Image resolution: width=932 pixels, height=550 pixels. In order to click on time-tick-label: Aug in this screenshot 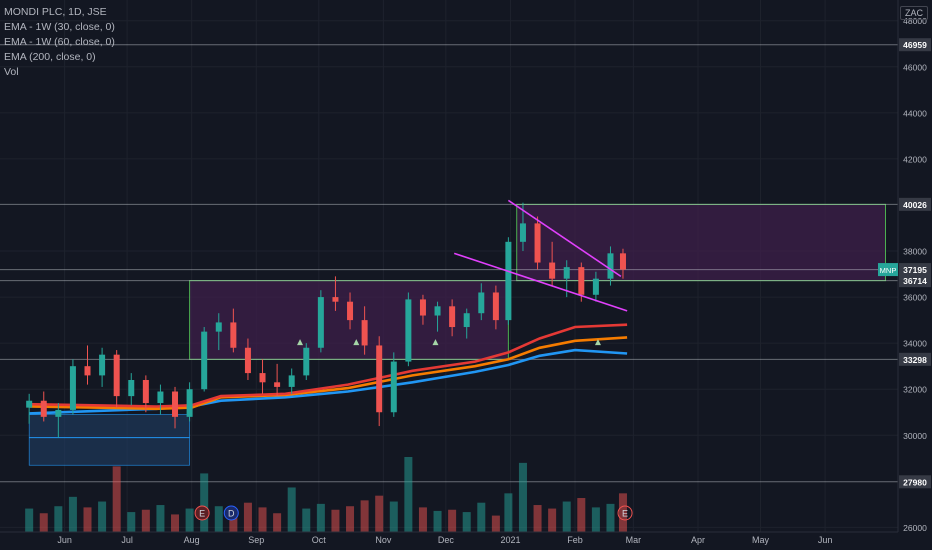, I will do `click(192, 540)`.